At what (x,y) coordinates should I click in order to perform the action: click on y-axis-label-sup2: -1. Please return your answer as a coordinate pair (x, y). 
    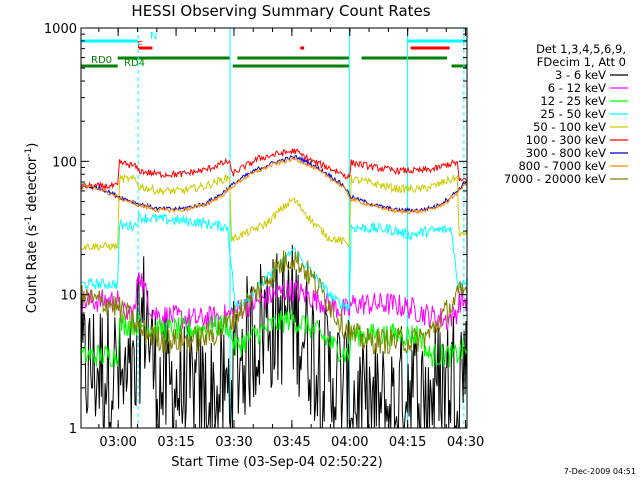
    Looking at the image, I should click on (29, 152).